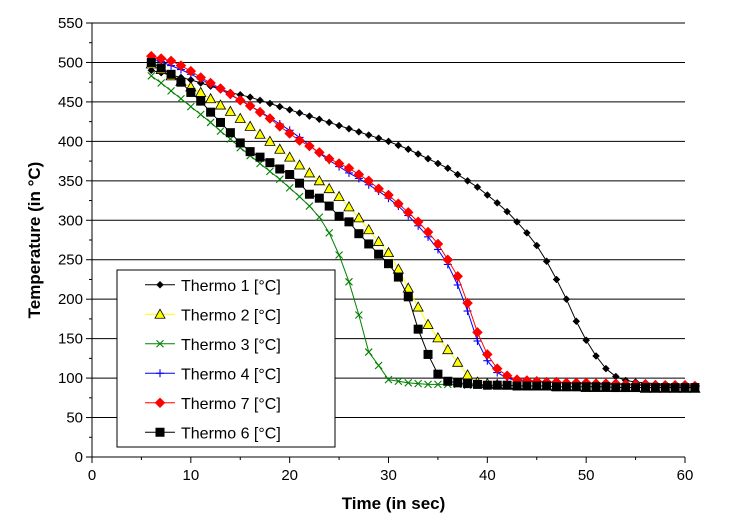  Describe the element at coordinates (586, 475) in the screenshot. I see `x-tick-label: 50` at that location.